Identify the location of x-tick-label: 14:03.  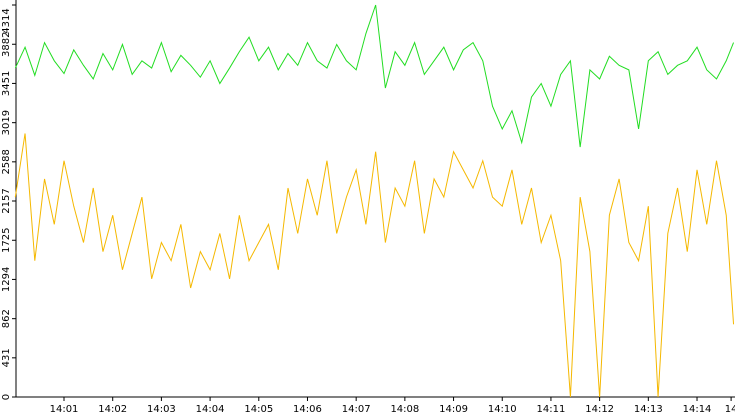
(161, 409).